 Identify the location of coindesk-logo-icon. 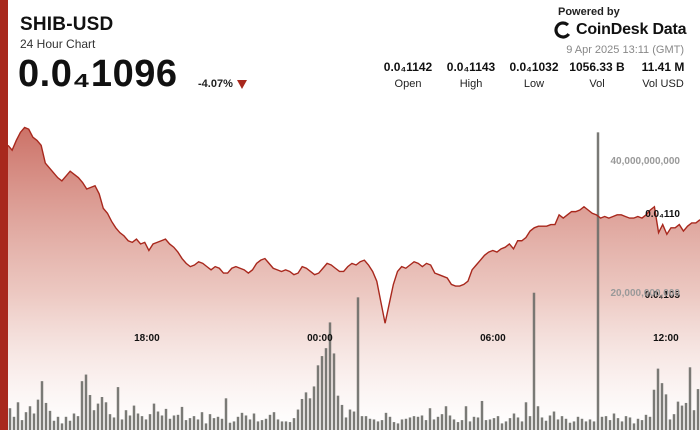
(563, 30).